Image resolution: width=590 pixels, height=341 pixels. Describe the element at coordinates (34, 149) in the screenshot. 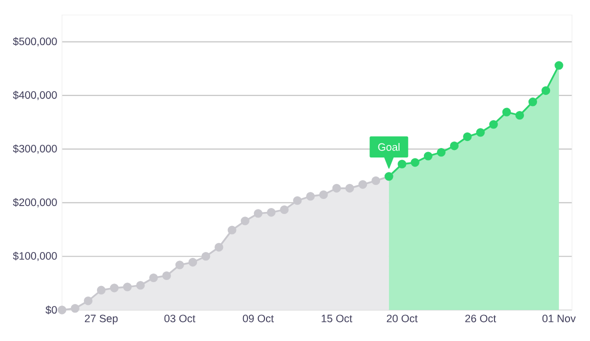

I see `y-tick-label: $300,000` at that location.